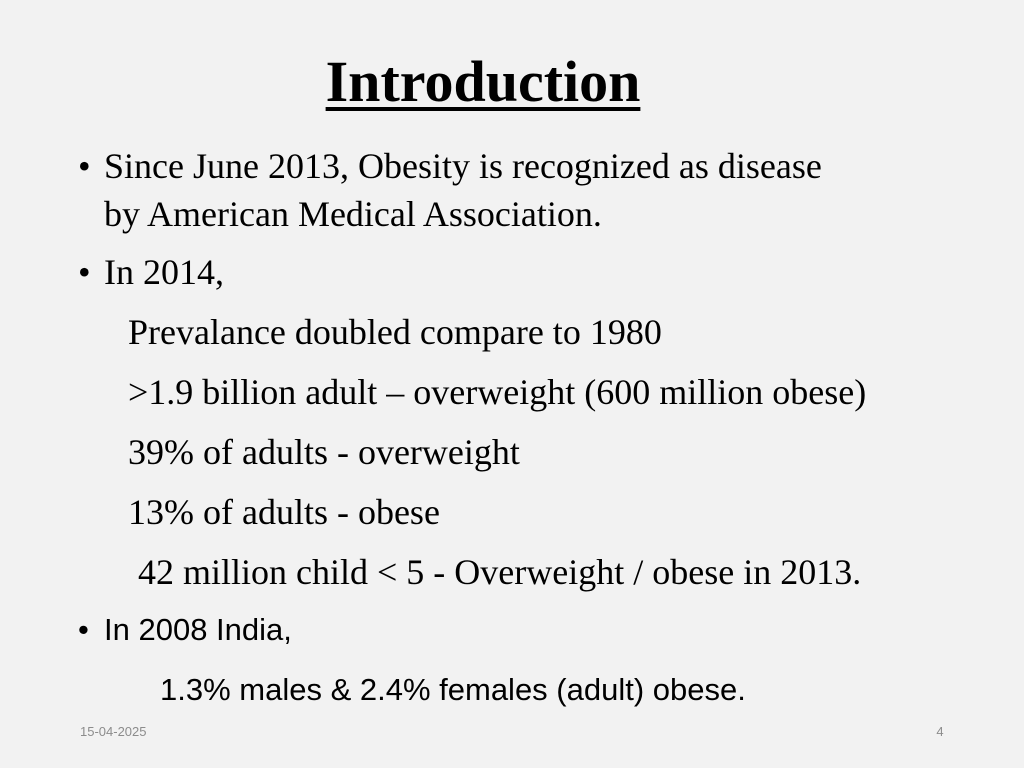 This screenshot has height=768, width=1024. I want to click on bullet-text: In 2008 India,, so click(198, 629).